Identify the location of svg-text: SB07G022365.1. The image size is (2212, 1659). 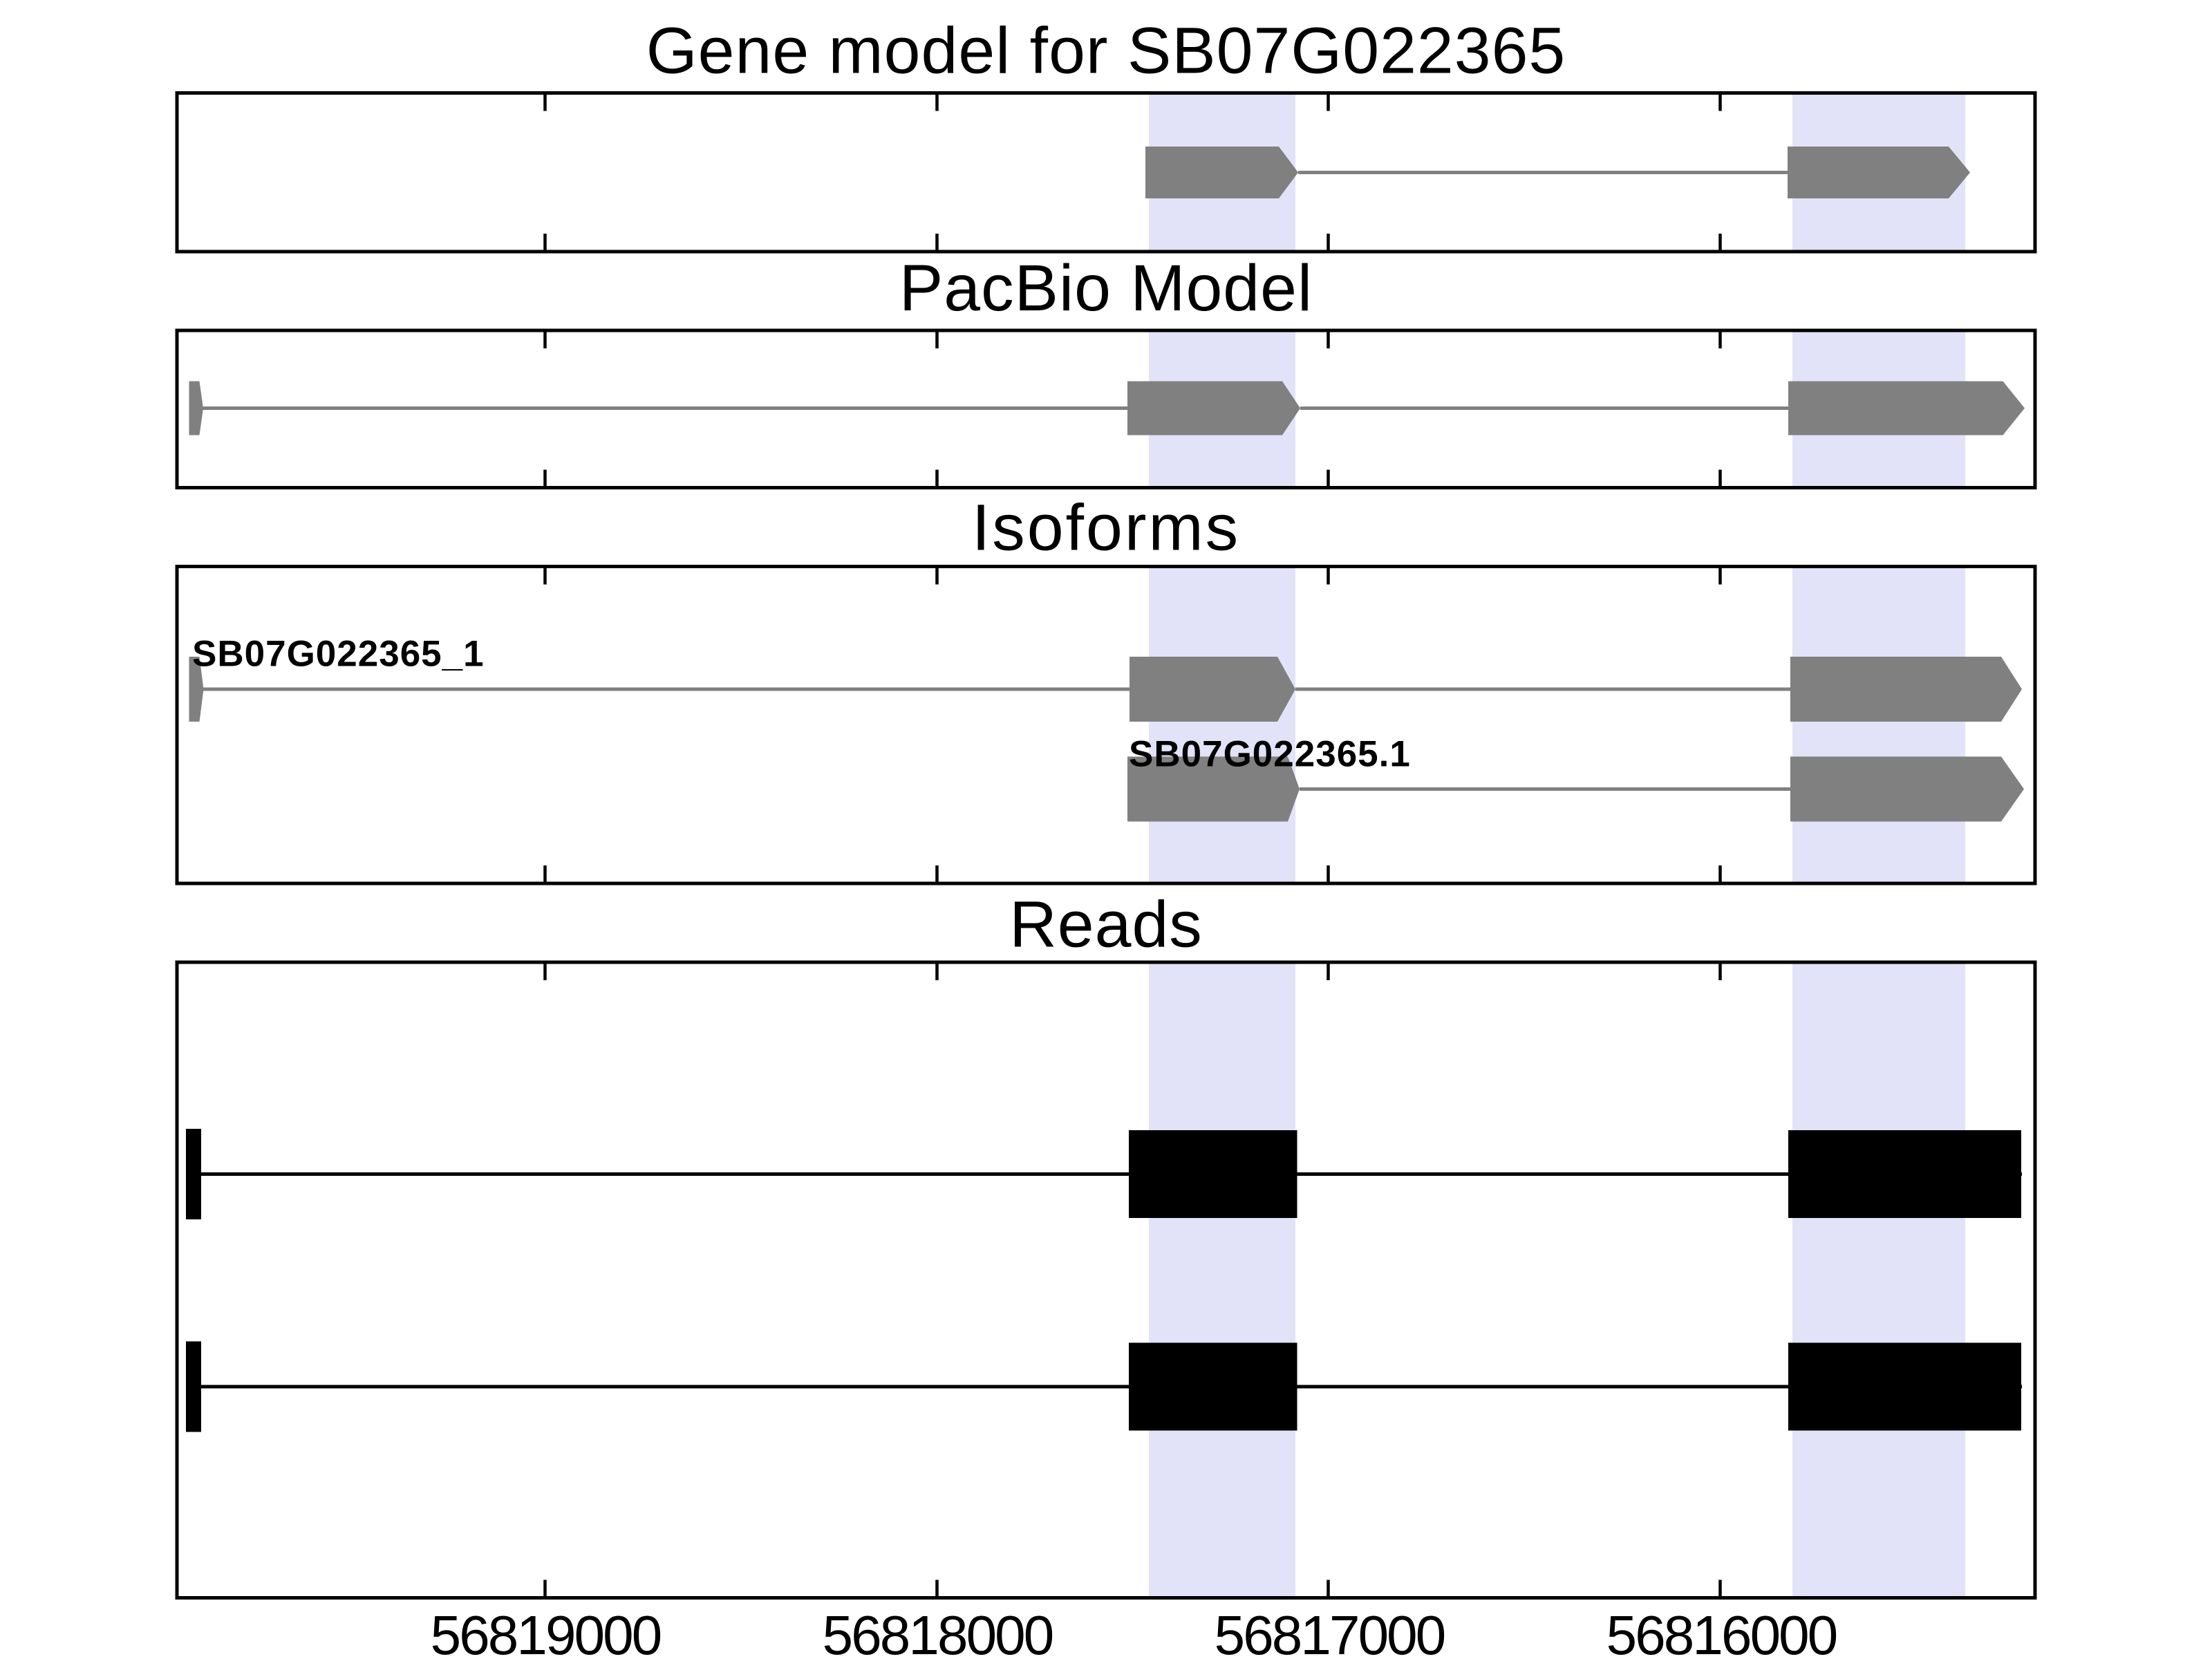
(1270, 754).